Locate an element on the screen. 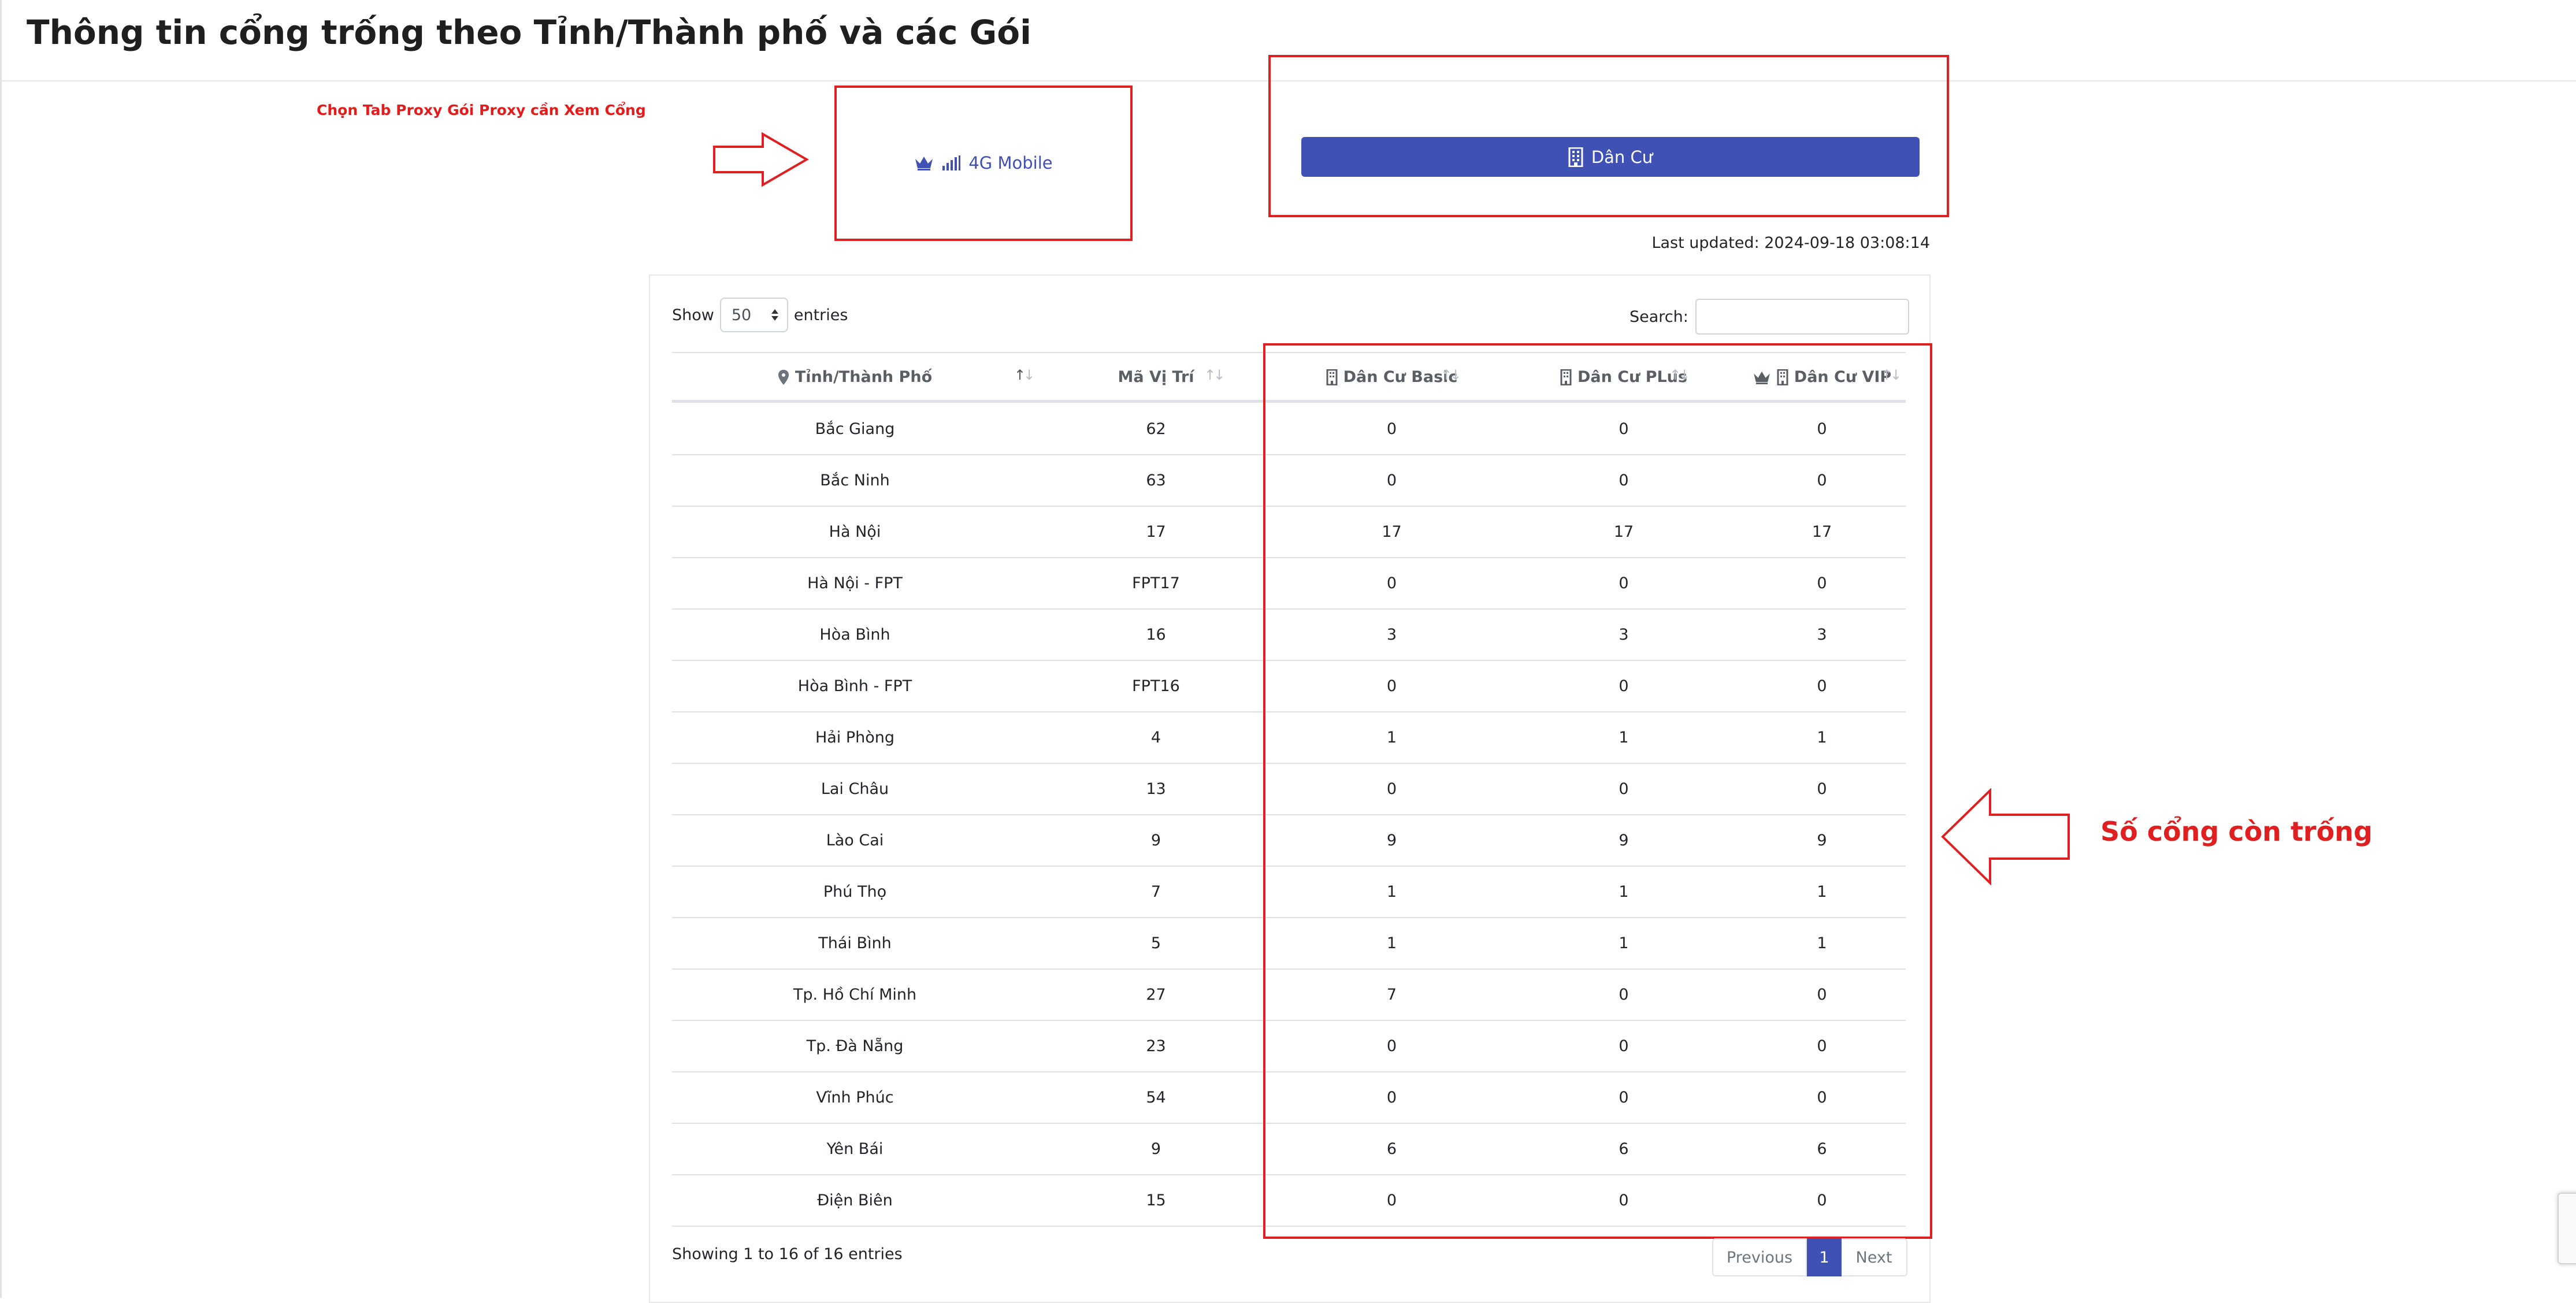 Image resolution: width=2576 pixels, height=1303 pixels. cell-province: Bắc Ninh is located at coordinates (855, 481).